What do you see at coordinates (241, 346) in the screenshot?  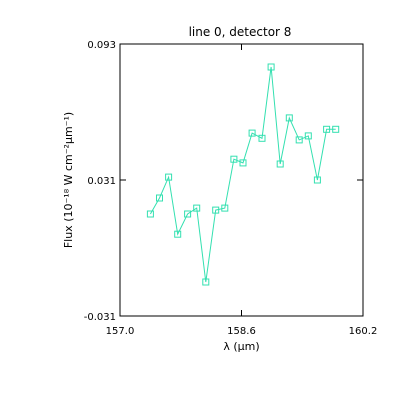 I see `x-axis-title: λ (μm)` at bounding box center [241, 346].